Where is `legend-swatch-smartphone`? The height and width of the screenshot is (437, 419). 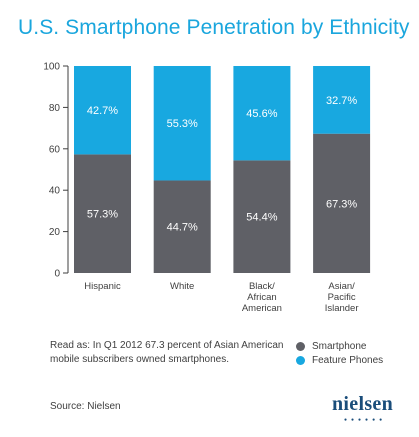 legend-swatch-smartphone is located at coordinates (300, 346).